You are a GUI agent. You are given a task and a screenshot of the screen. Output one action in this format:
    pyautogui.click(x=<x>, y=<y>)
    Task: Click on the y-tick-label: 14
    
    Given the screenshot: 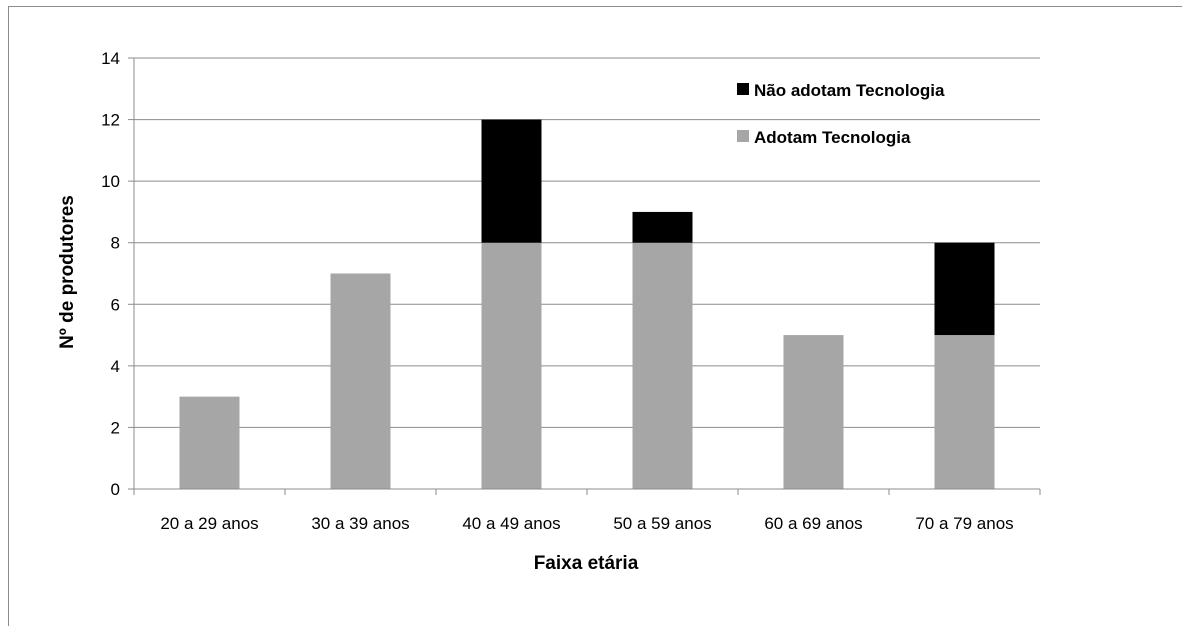 What is the action you would take?
    pyautogui.click(x=110, y=58)
    